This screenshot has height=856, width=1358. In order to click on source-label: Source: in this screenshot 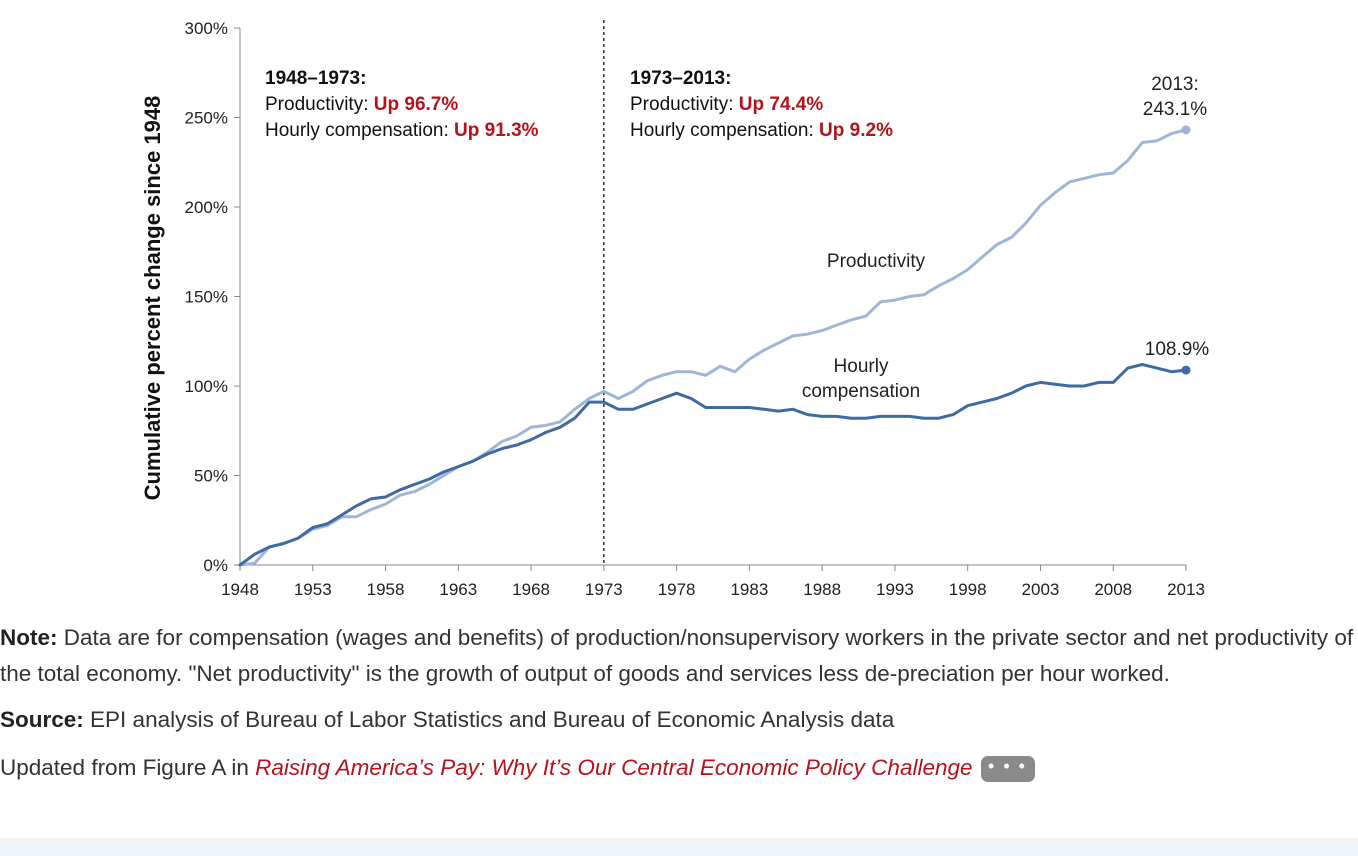, I will do `click(42, 719)`.